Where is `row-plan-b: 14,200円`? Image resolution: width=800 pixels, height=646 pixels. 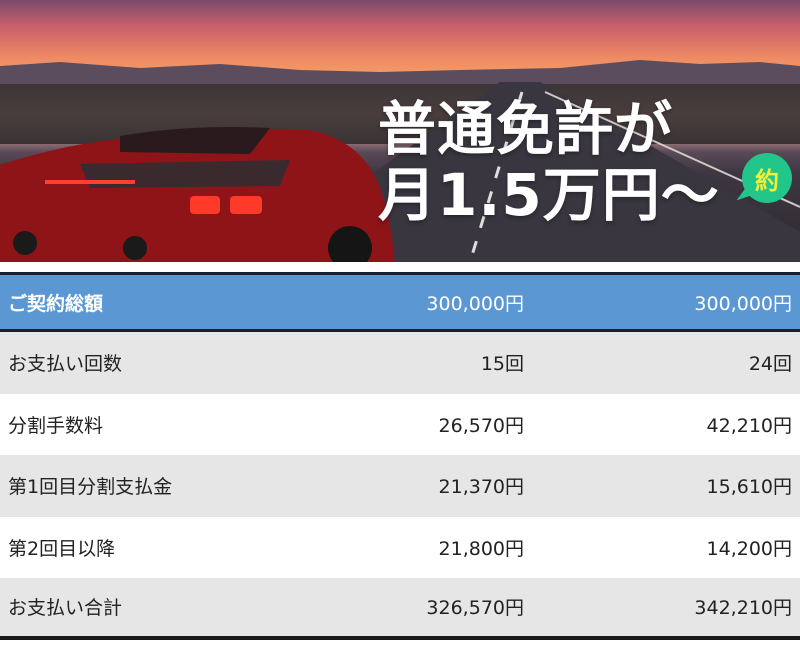
row-plan-b: 14,200円 is located at coordinates (749, 548).